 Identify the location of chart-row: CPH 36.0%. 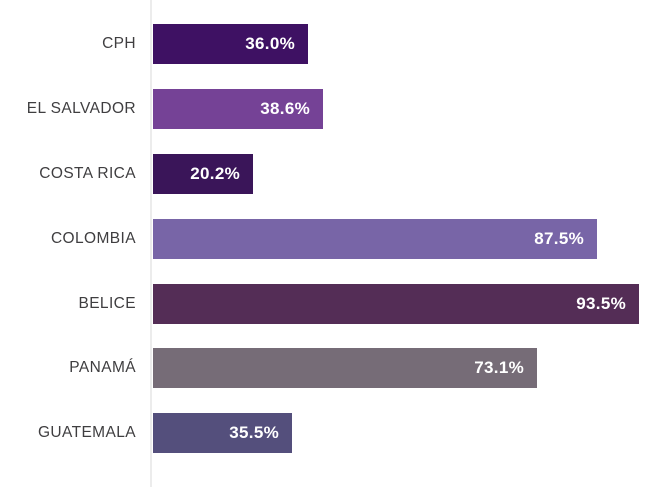
(326, 44).